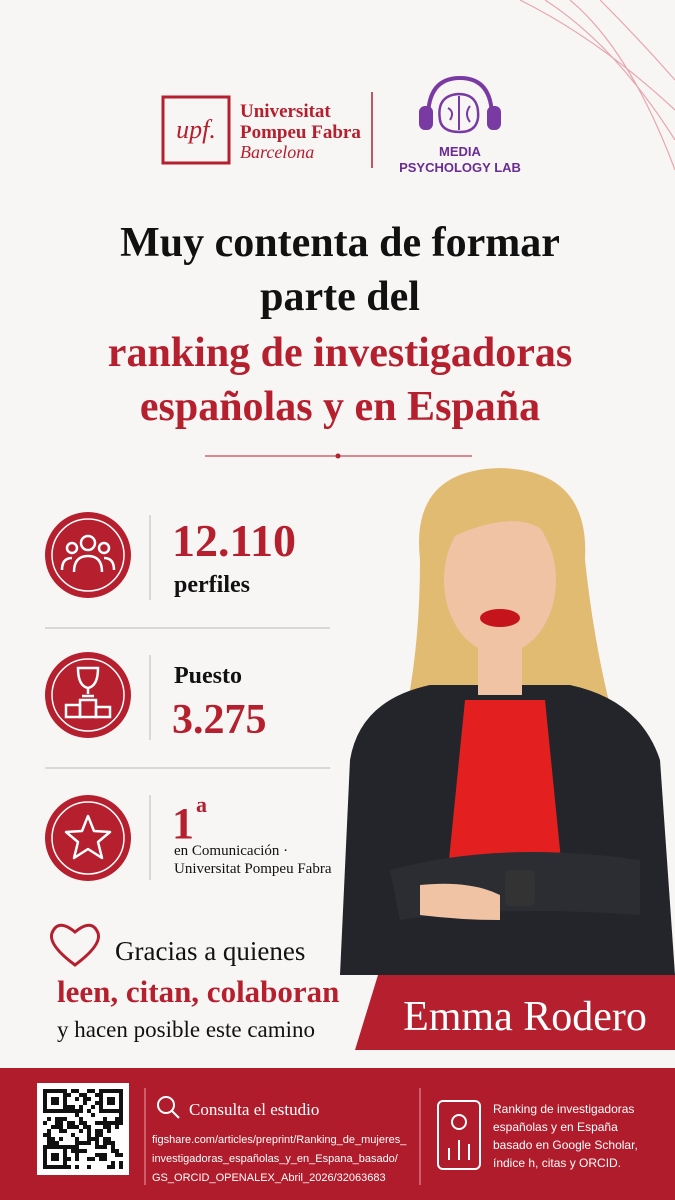  I want to click on upf-logo-box, so click(196, 130).